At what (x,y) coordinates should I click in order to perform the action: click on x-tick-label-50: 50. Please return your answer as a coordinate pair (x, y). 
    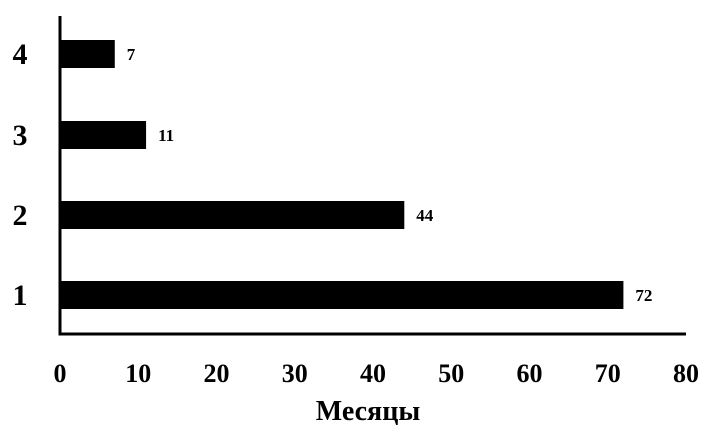
    Looking at the image, I should click on (451, 373).